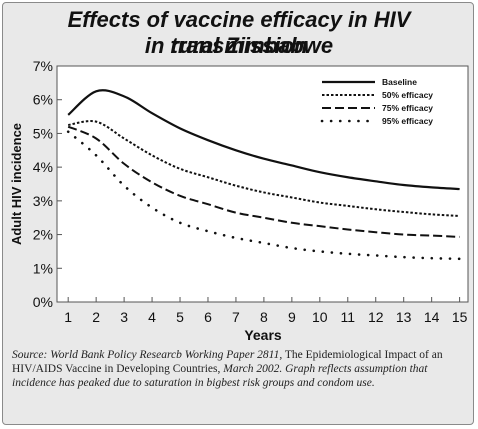  Describe the element at coordinates (239, 45) in the screenshot. I see `chart-title-line2: in rural Zimbabwe` at that location.